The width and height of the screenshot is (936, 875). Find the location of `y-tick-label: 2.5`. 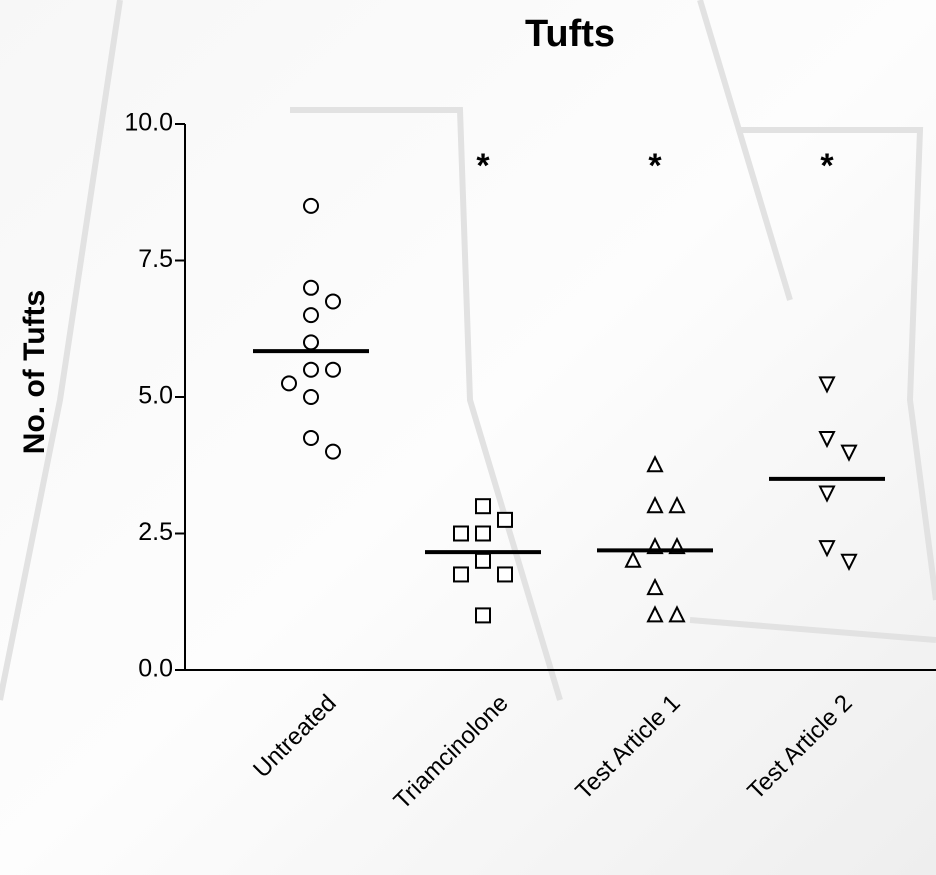

y-tick-label: 2.5 is located at coordinates (155, 532).